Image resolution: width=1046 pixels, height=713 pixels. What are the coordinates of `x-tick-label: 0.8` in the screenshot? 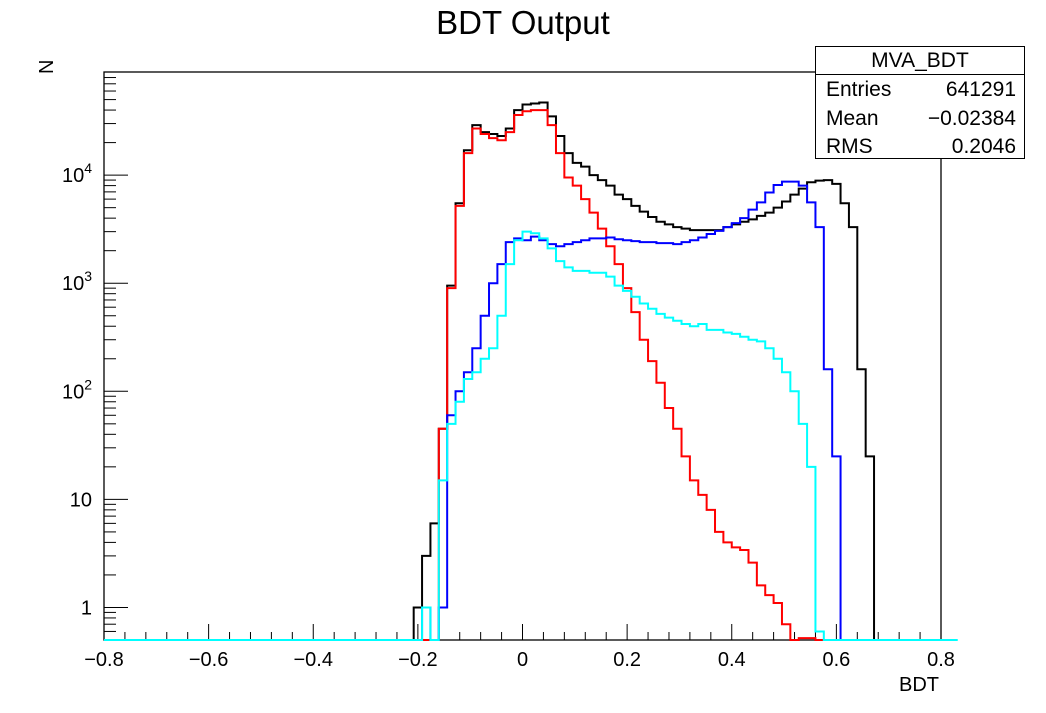 It's located at (941, 660).